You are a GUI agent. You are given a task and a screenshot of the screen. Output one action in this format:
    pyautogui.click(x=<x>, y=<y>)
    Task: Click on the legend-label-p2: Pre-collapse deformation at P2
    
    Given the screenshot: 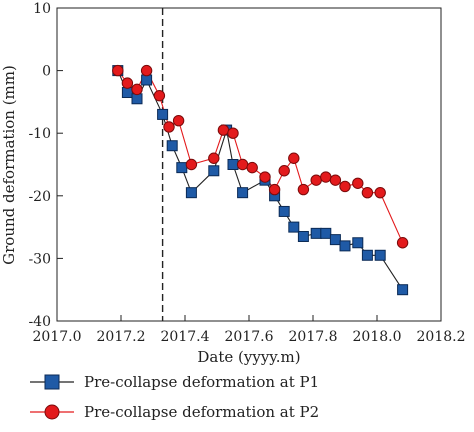 What is the action you would take?
    pyautogui.click(x=202, y=412)
    